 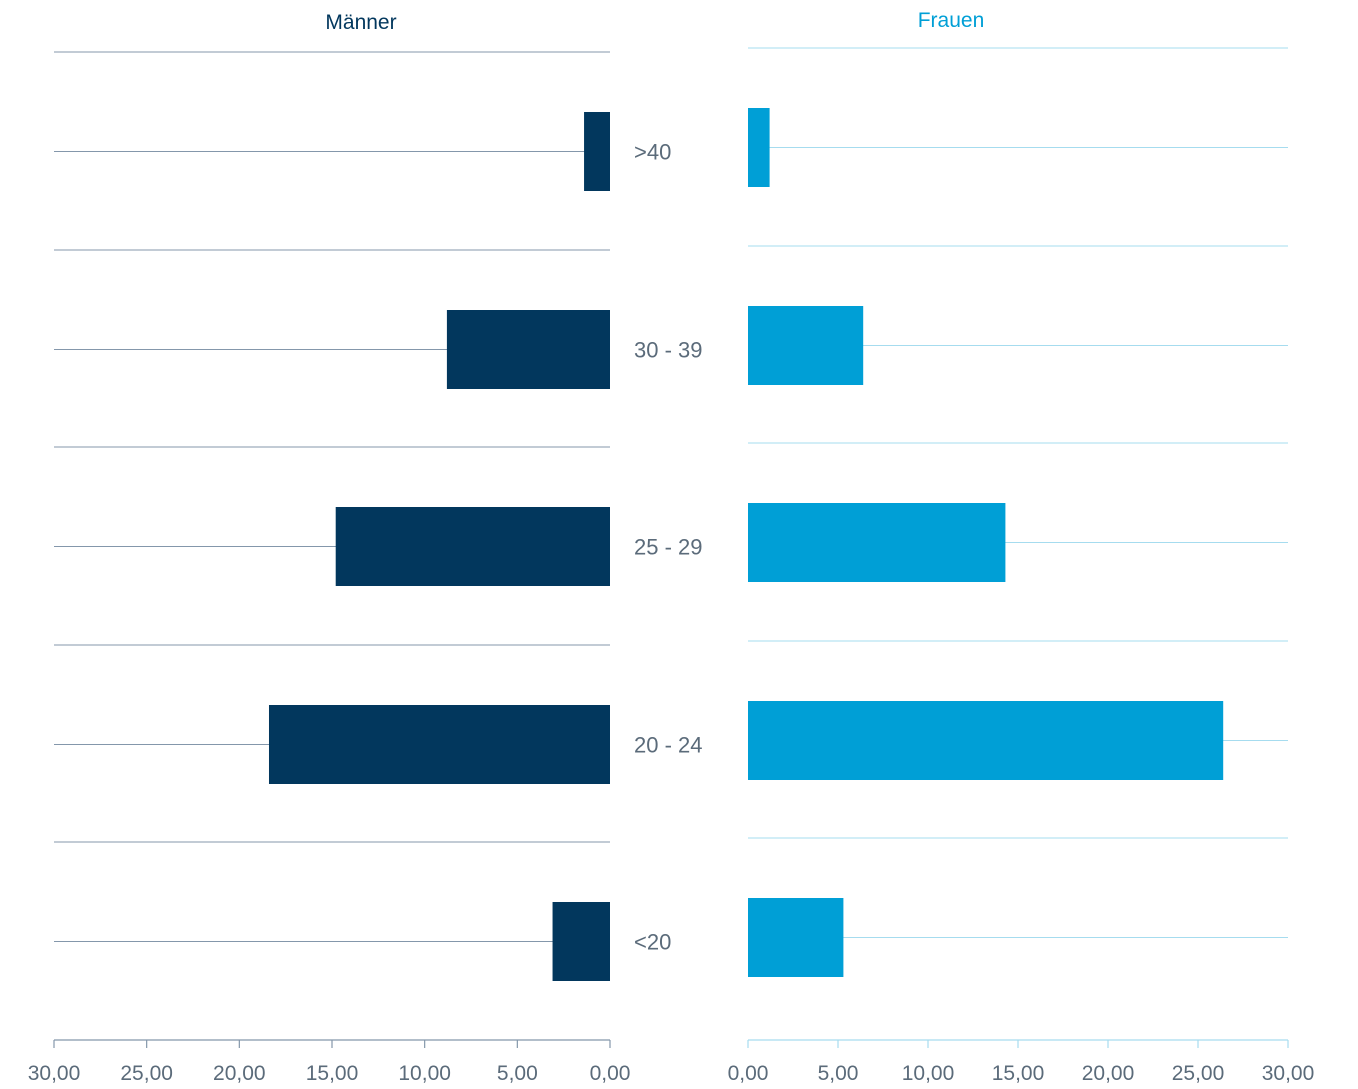 What do you see at coordinates (610, 1073) in the screenshot?
I see `left-x-tick-label: 0,00` at bounding box center [610, 1073].